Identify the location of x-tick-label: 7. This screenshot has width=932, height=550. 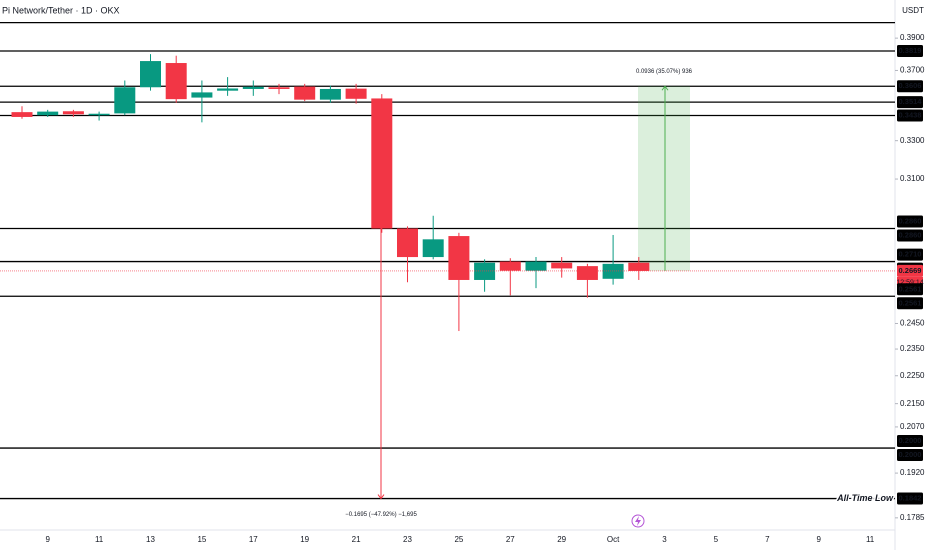
(767, 539).